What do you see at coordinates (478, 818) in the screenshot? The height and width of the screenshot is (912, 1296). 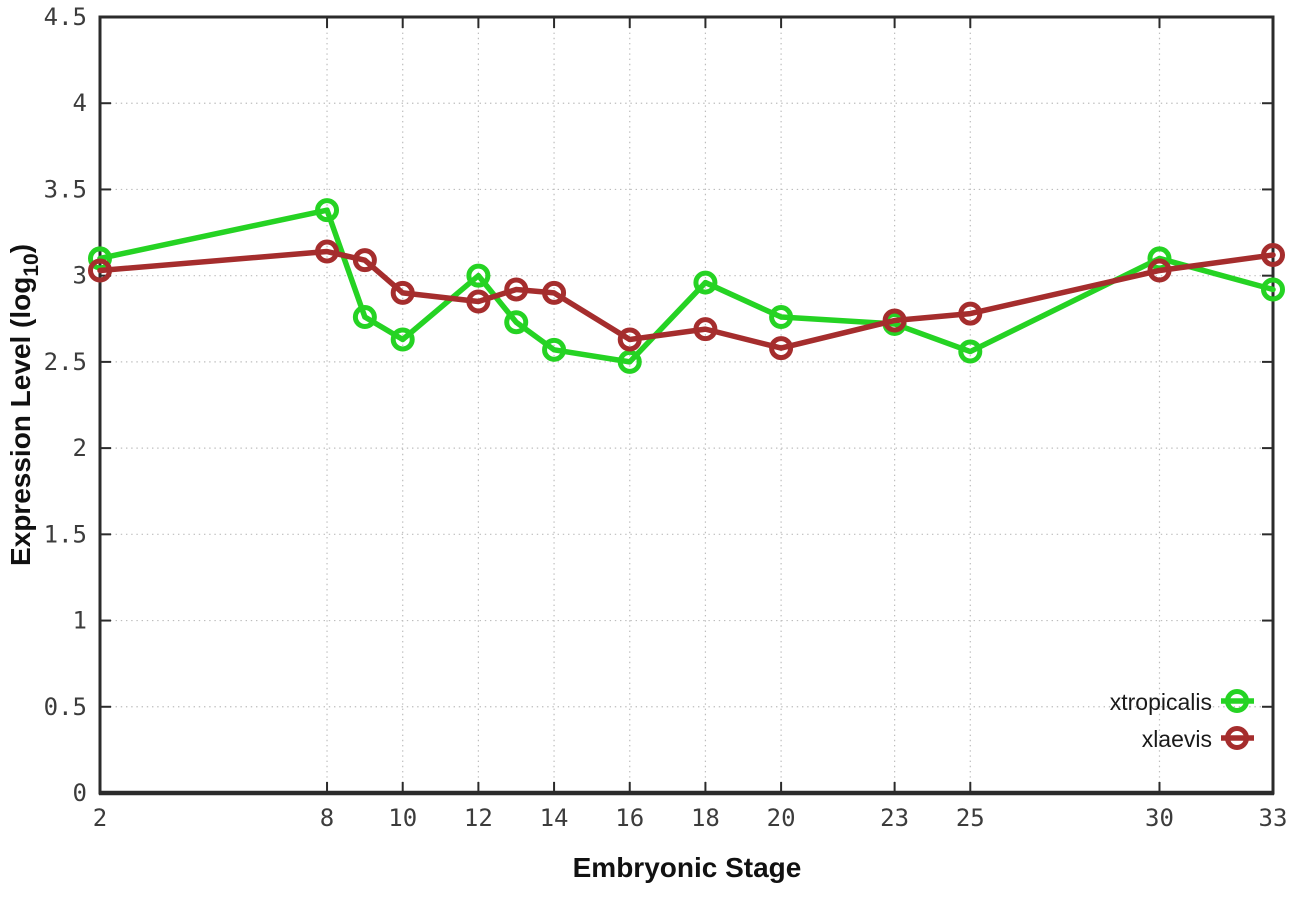 I see `x-tick-label: 12` at bounding box center [478, 818].